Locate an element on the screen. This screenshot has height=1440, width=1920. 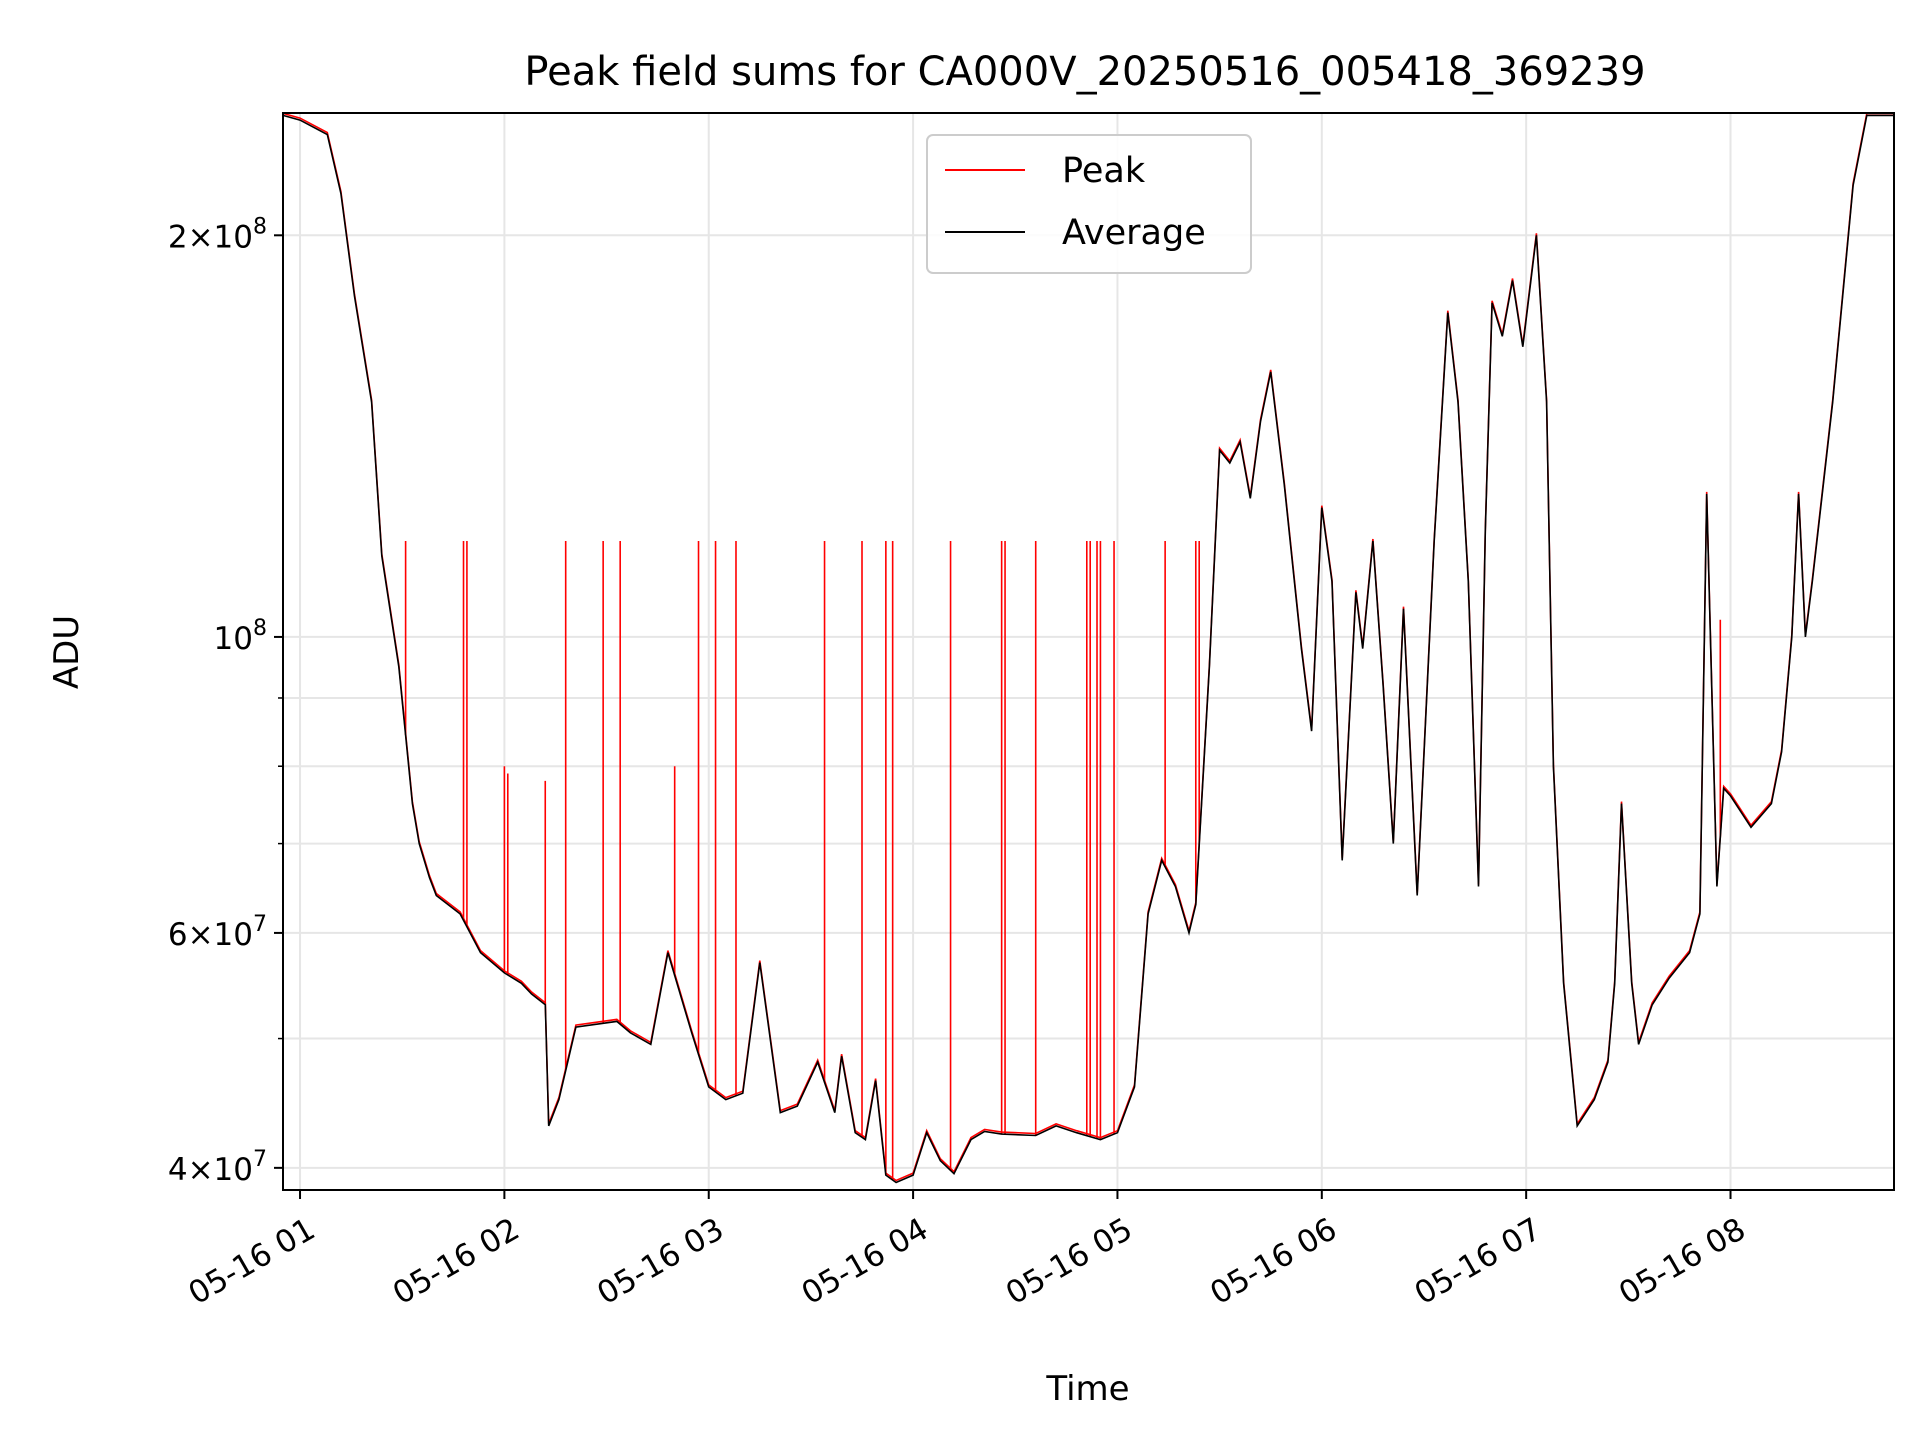
legend: Peak Average is located at coordinates (1089, 204).